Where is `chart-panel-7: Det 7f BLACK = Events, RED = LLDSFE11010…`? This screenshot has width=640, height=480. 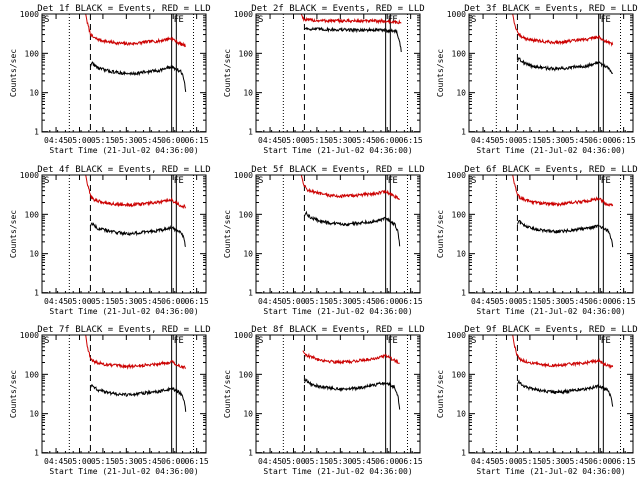 chart-panel-7: Det 7f BLACK = Events, RED = LLDSFE11010… is located at coordinates (110, 400).